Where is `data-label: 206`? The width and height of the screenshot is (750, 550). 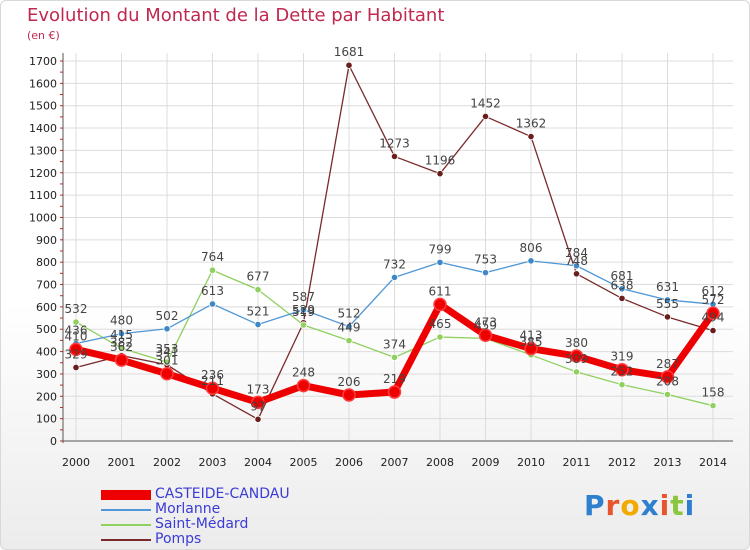
data-label: 206 is located at coordinates (349, 382).